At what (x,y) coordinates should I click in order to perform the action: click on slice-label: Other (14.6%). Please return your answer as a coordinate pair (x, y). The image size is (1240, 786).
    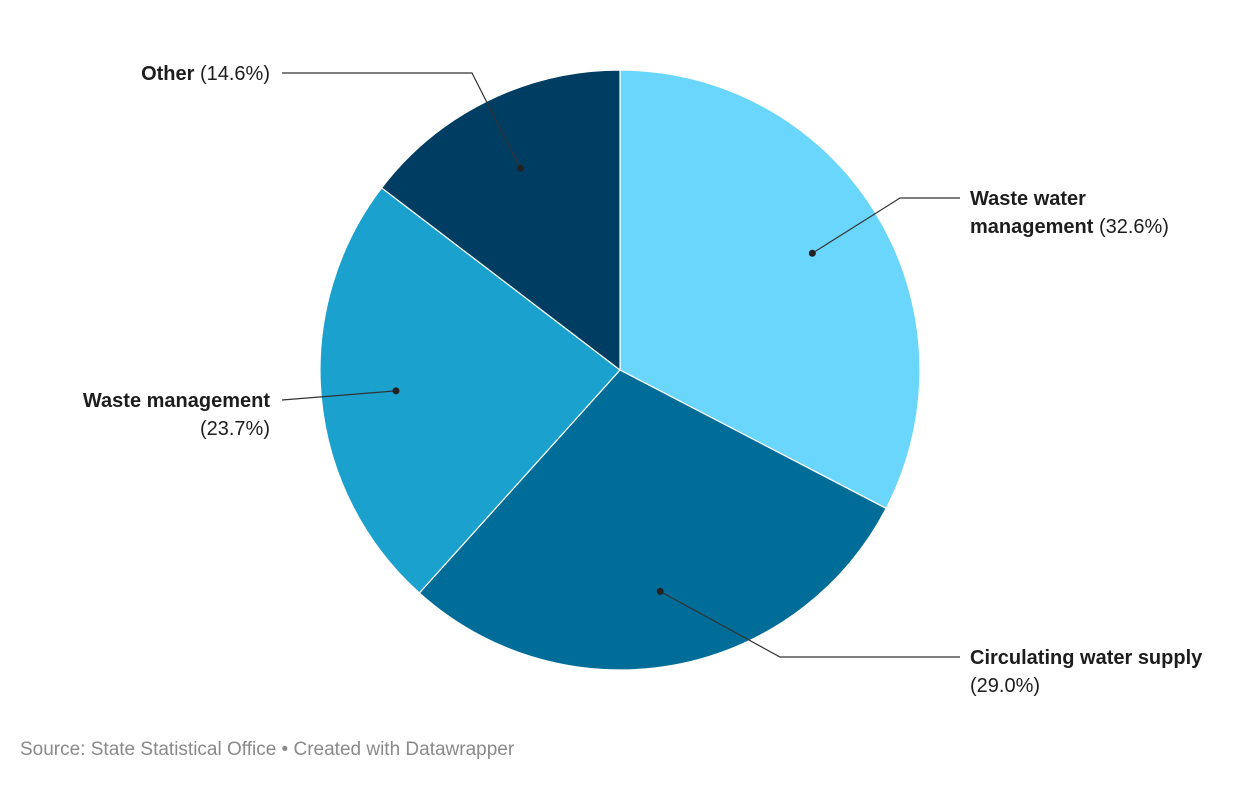
    Looking at the image, I should click on (152, 74).